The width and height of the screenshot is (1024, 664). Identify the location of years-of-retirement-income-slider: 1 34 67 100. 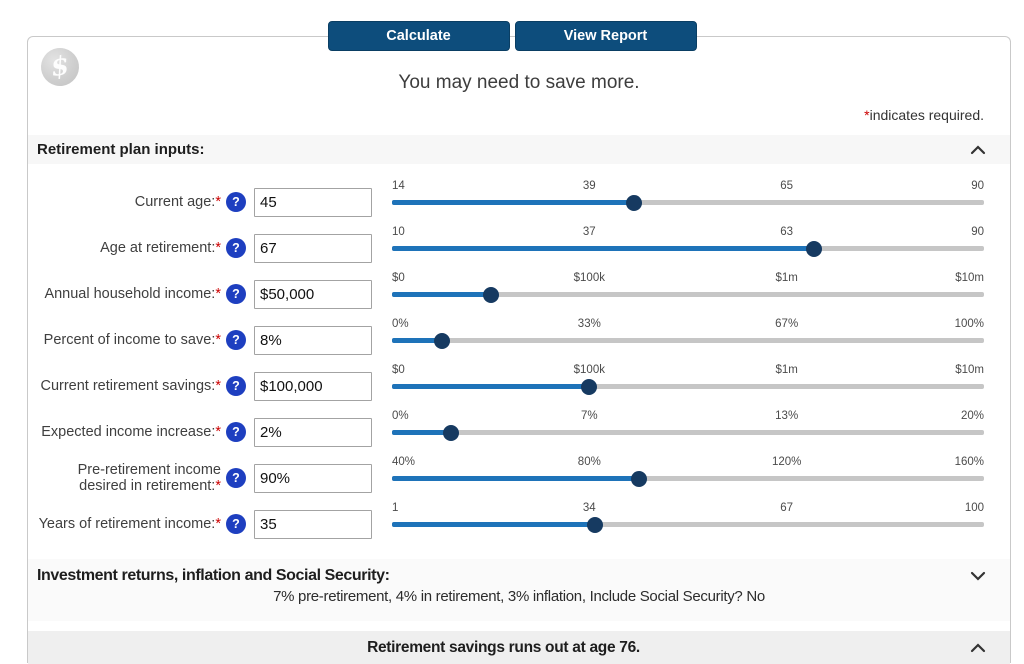
(688, 524).